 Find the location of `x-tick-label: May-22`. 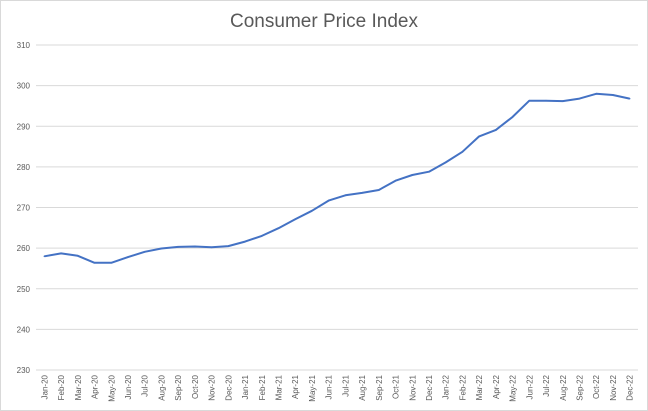

x-tick-label: May-22 is located at coordinates (513, 387).